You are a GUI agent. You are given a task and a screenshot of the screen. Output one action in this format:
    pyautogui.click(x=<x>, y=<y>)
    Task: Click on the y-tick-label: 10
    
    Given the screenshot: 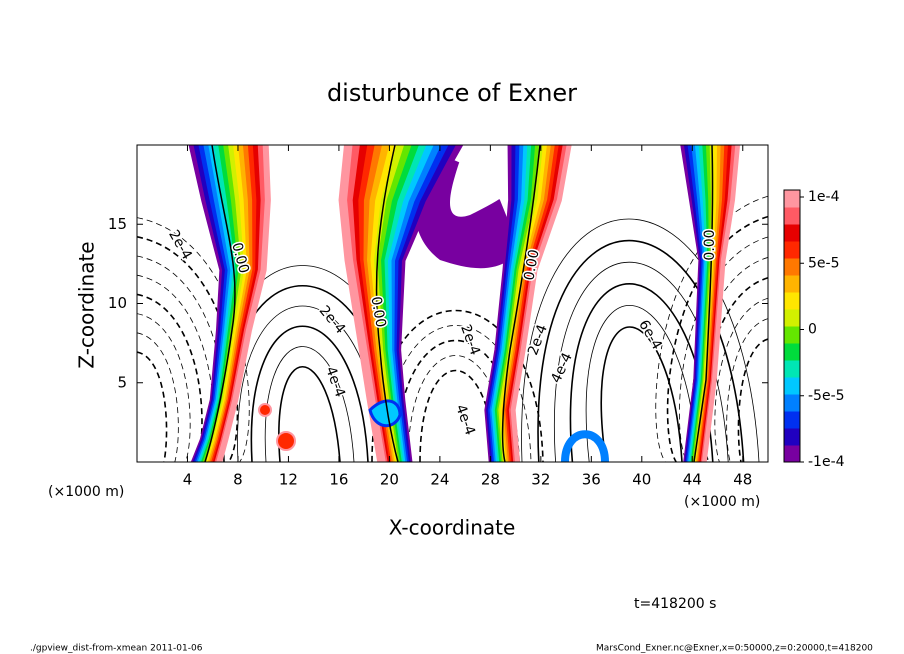 What is the action you would take?
    pyautogui.click(x=117, y=303)
    